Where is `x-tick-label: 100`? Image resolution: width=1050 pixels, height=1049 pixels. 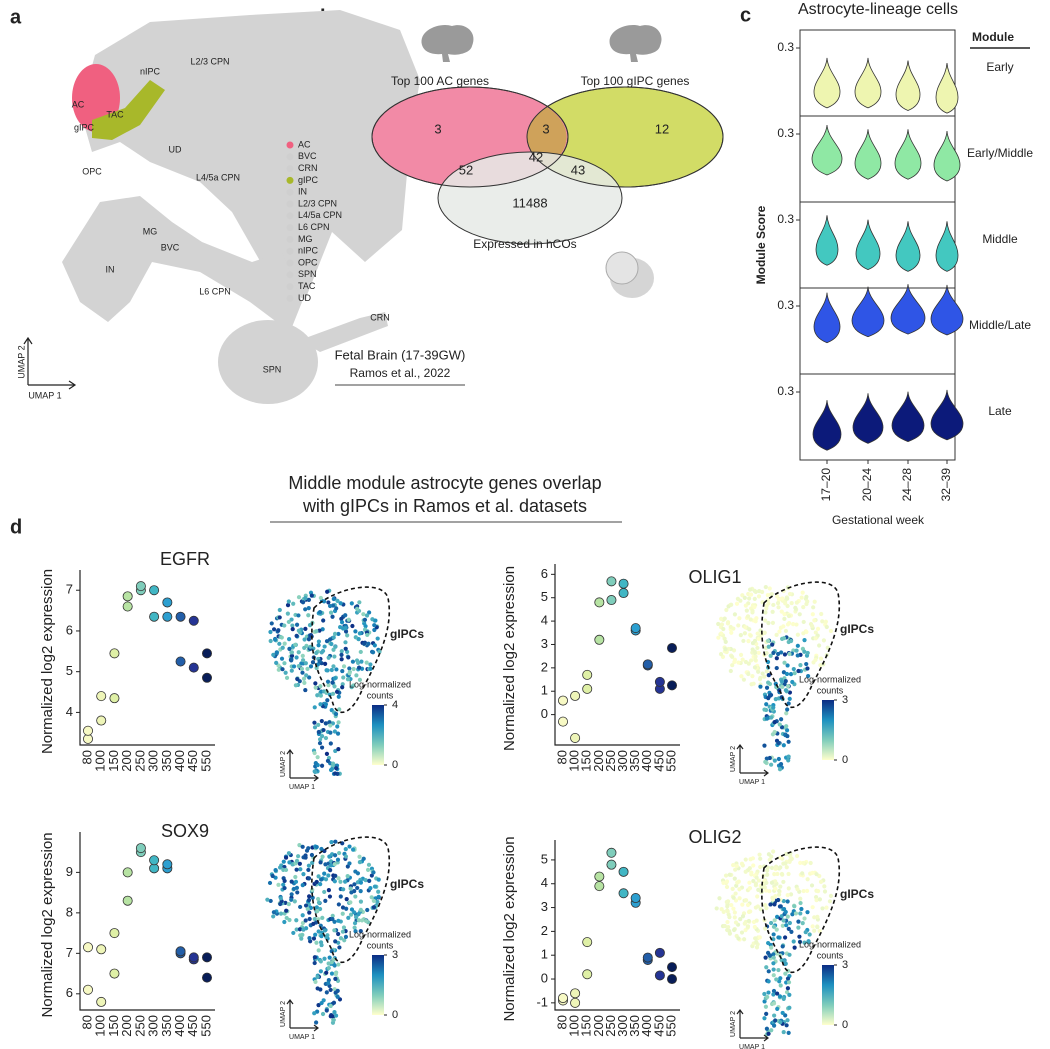 x-tick-label: 100 is located at coordinates (574, 761).